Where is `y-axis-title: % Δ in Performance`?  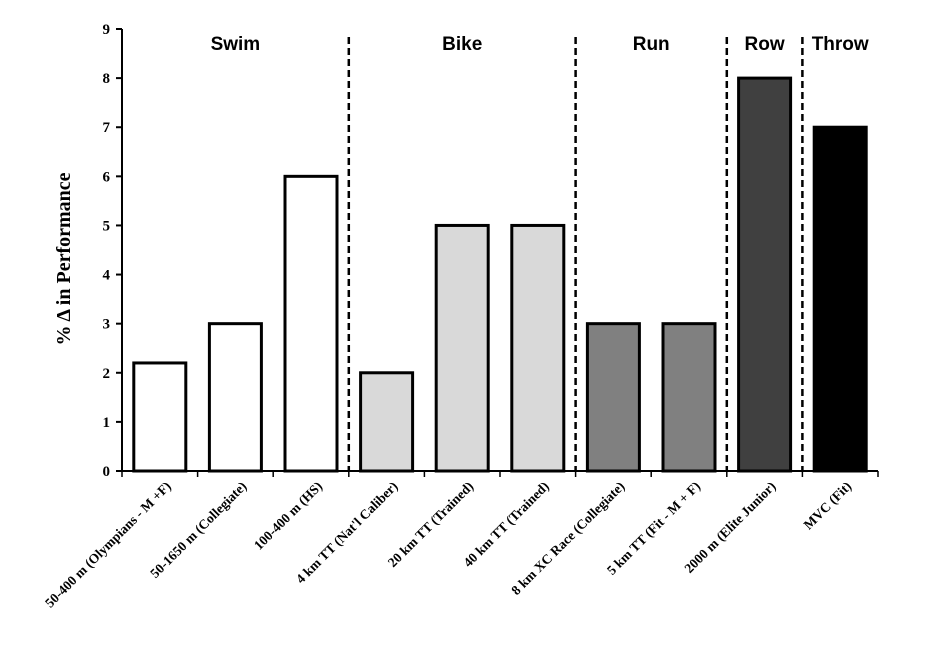 y-axis-title: % Δ in Performance is located at coordinates (64, 258).